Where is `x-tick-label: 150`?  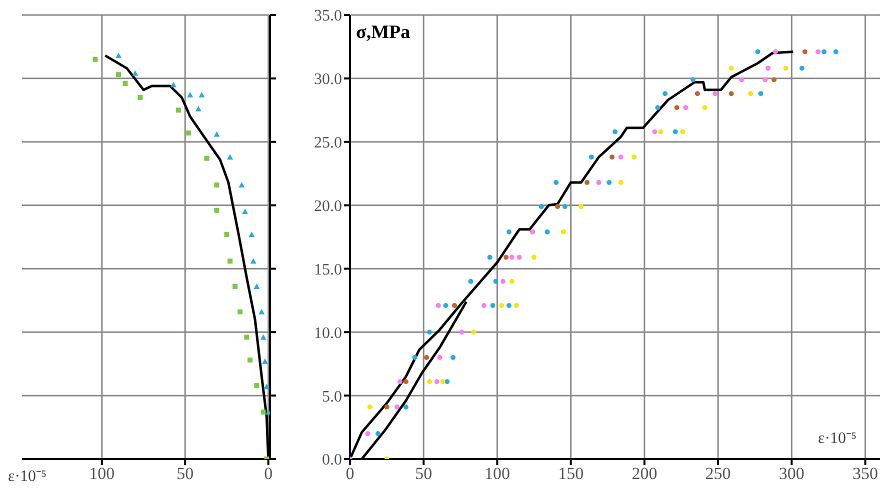 x-tick-label: 150 is located at coordinates (571, 474).